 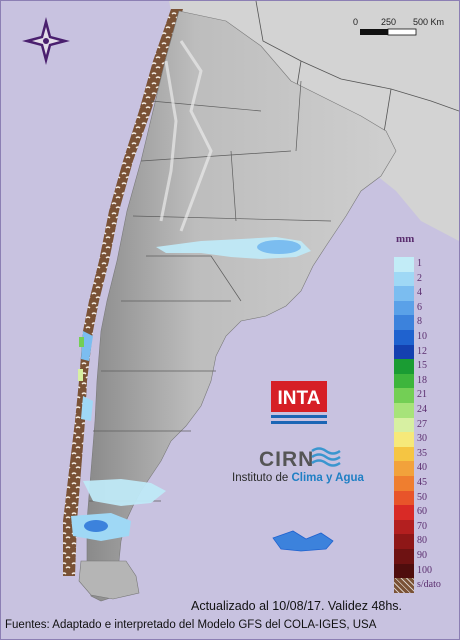 I want to click on legend-item: 4, so click(x=426, y=293).